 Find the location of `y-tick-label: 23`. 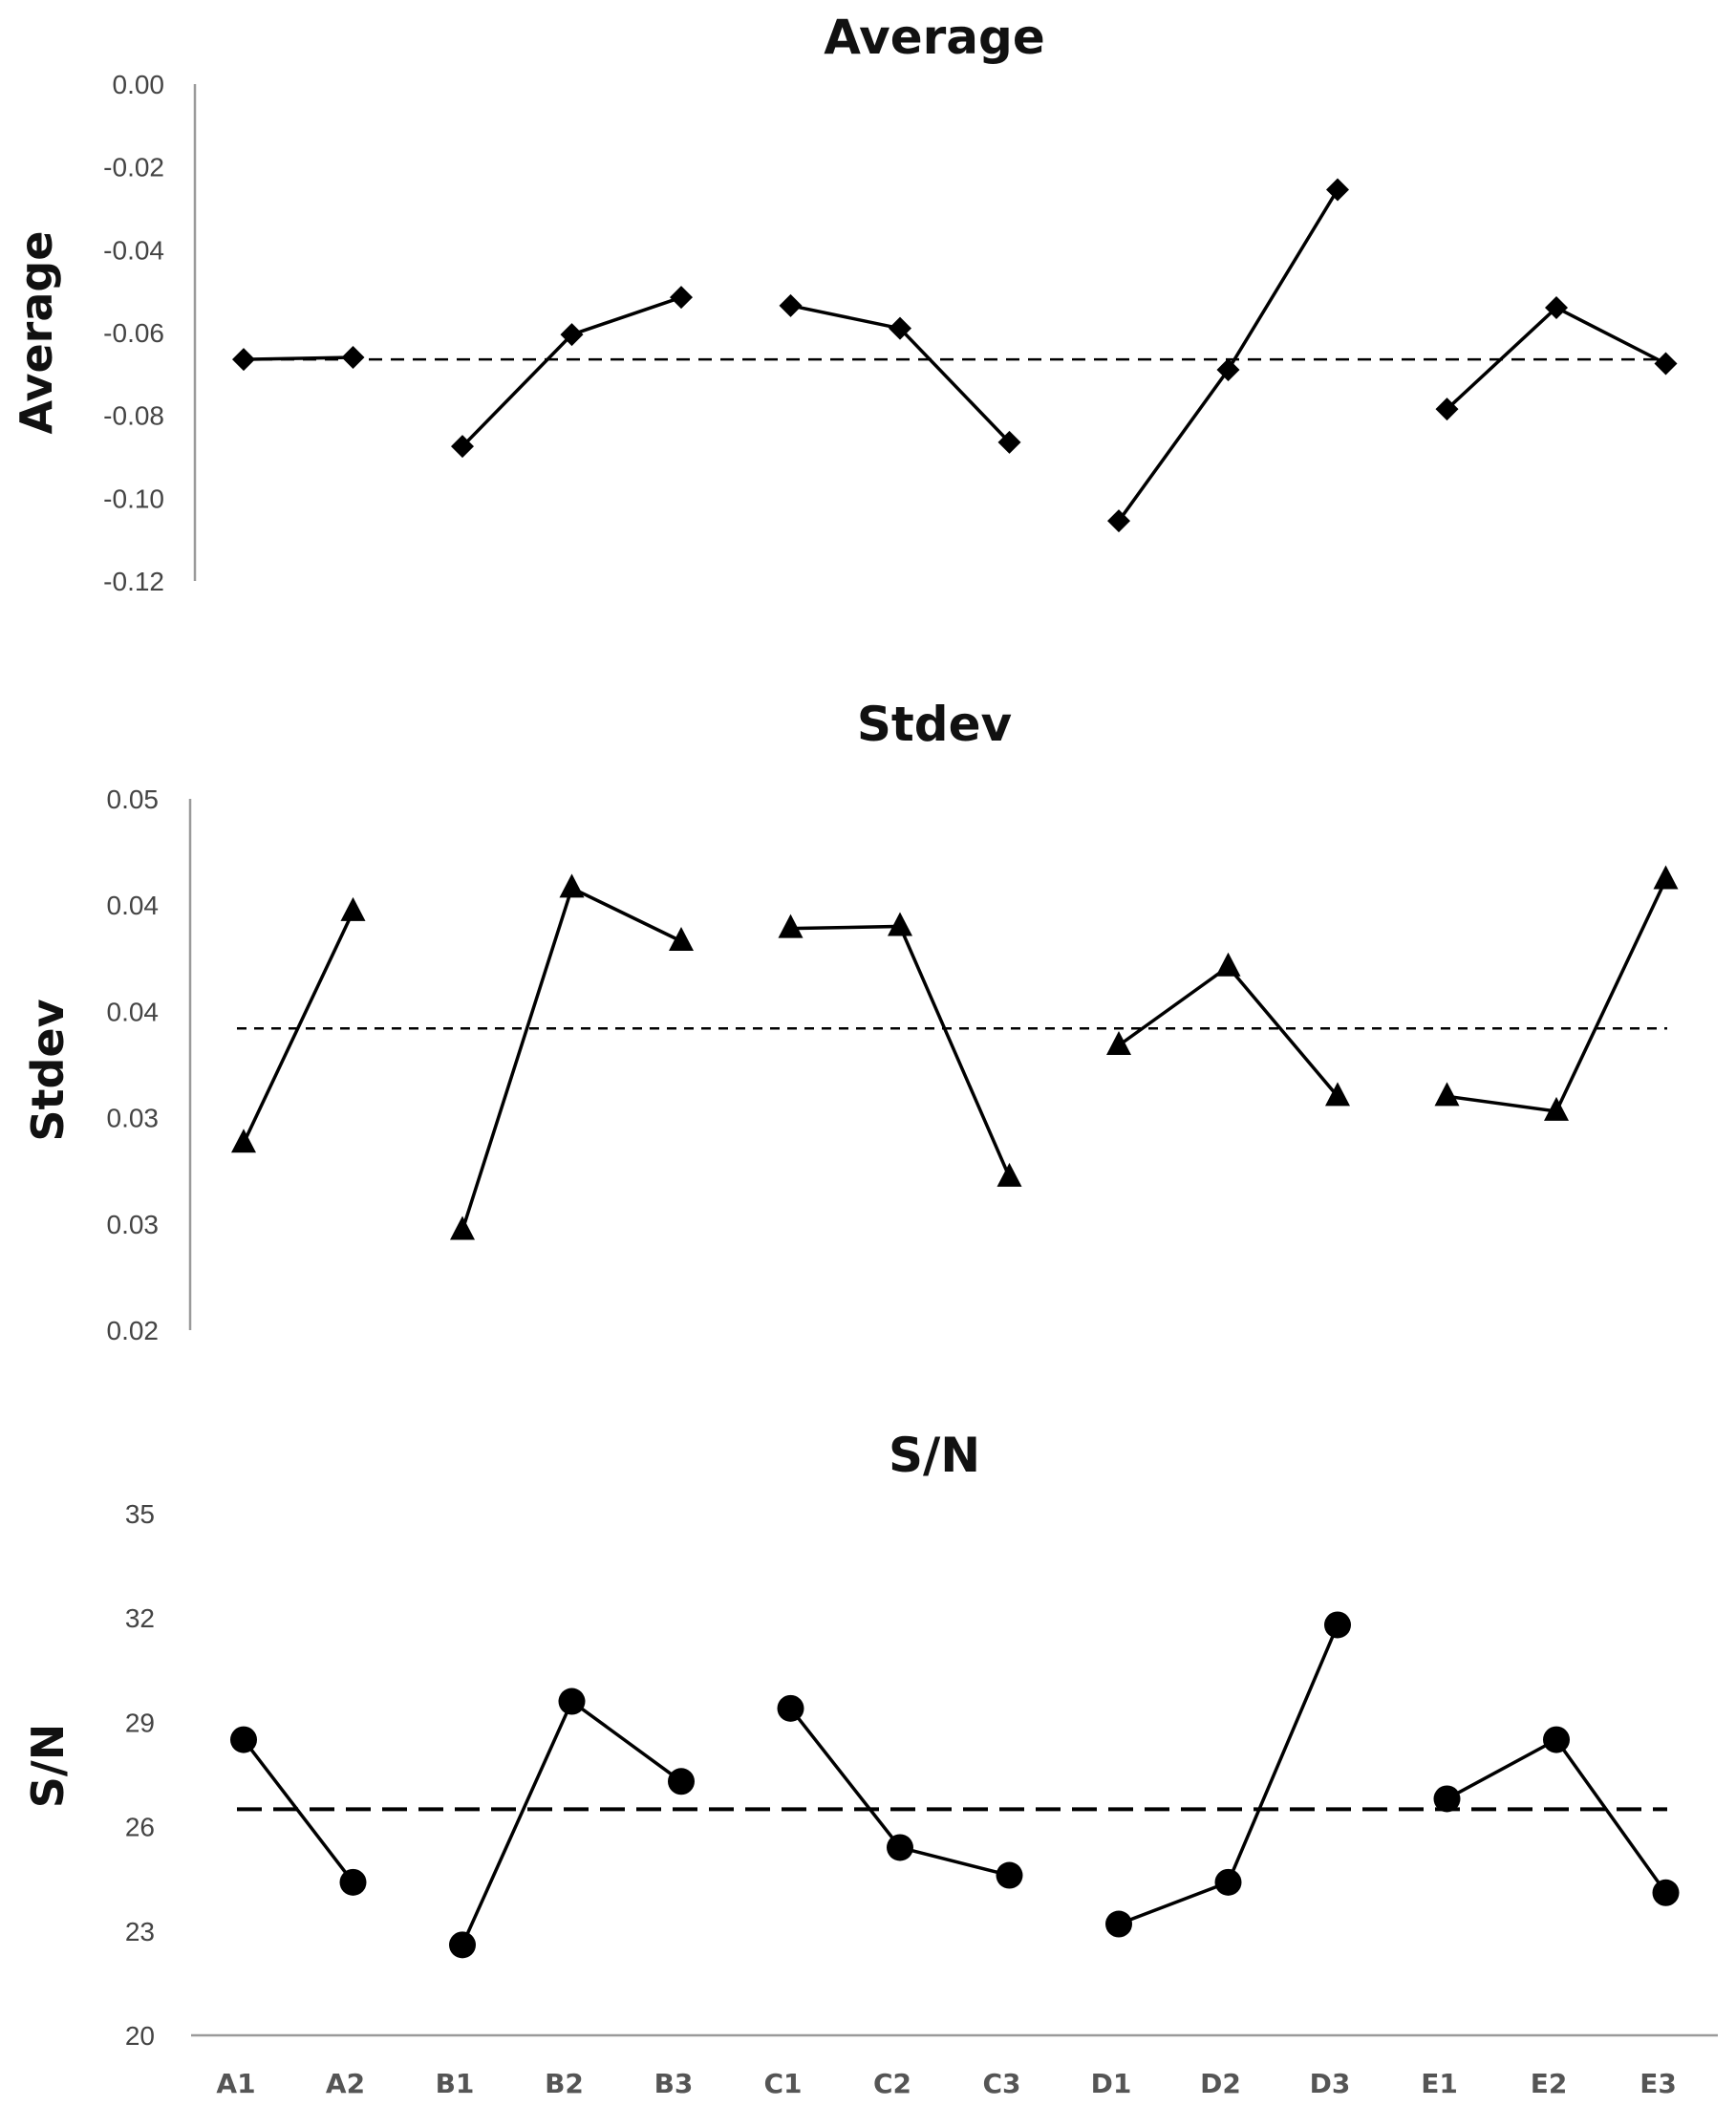

y-tick-label: 23 is located at coordinates (140, 1932).